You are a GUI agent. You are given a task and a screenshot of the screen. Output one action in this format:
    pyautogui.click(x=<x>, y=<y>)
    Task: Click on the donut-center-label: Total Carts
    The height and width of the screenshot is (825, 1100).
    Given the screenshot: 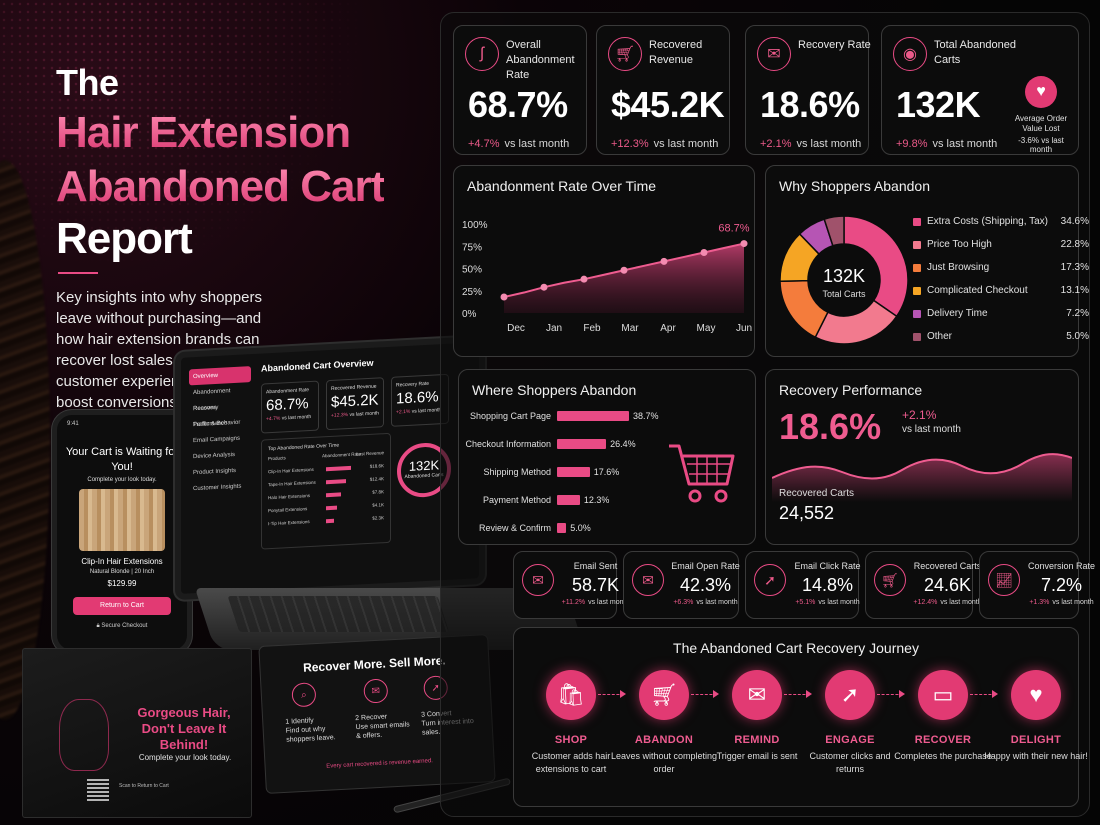 What is the action you would take?
    pyautogui.click(x=844, y=294)
    